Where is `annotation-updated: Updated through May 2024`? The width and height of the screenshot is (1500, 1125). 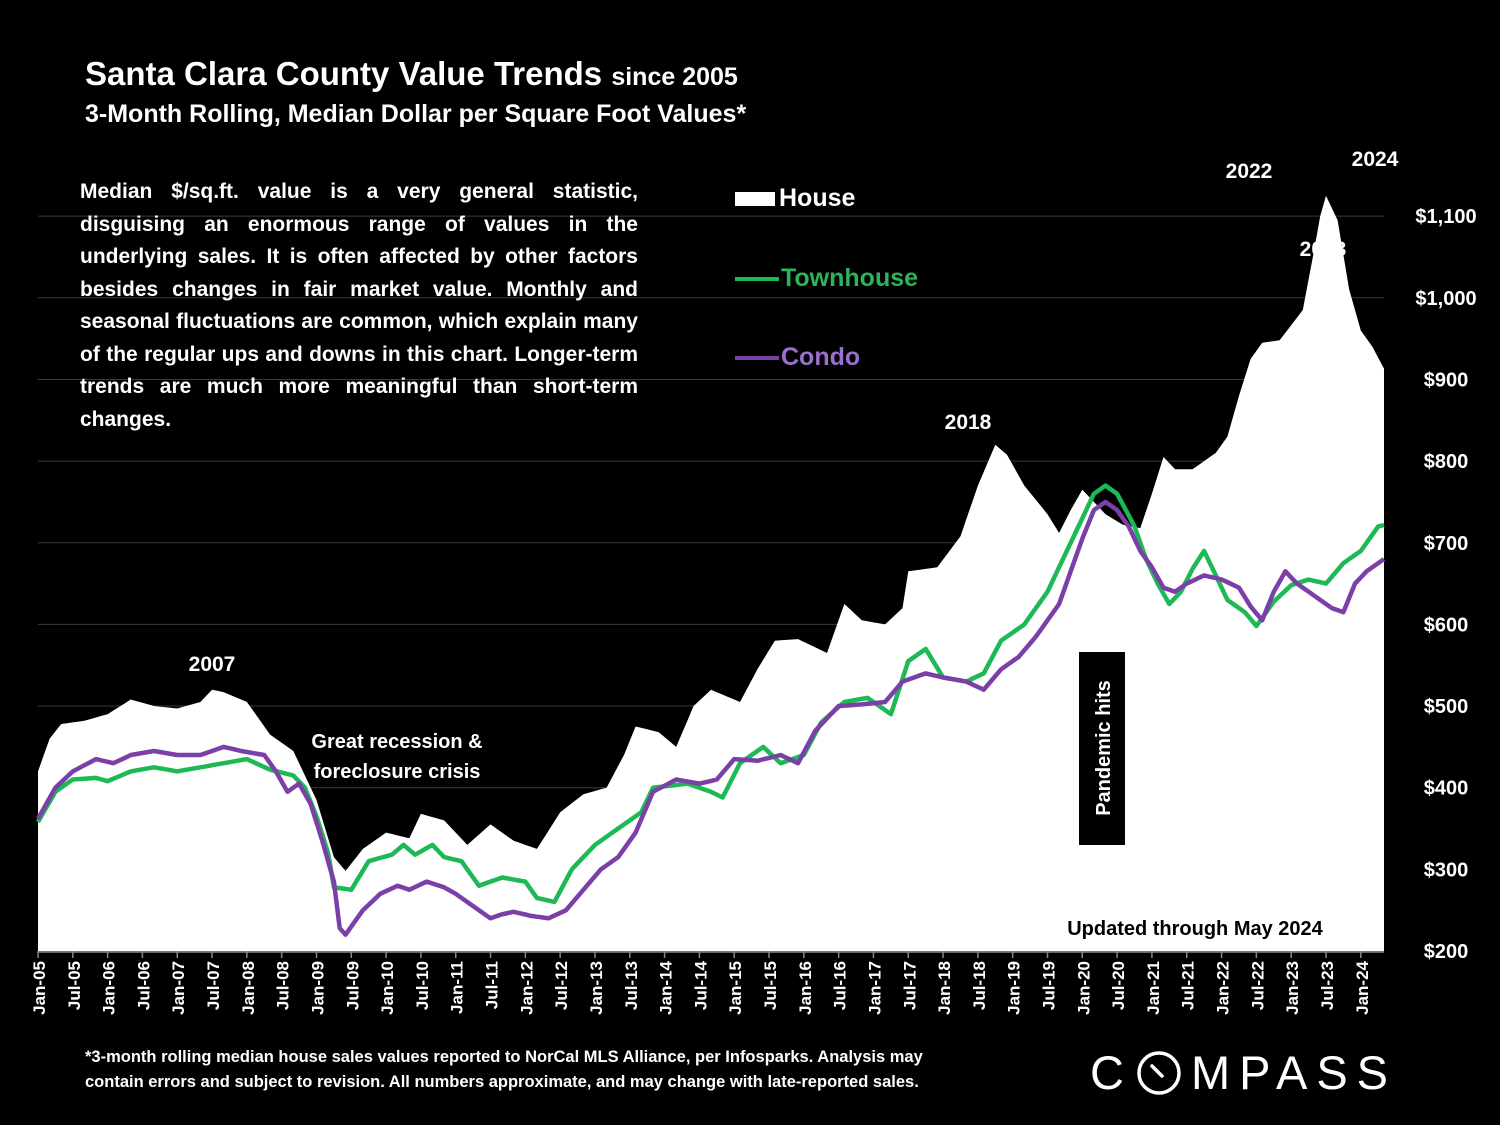
annotation-updated: Updated through May 2024 is located at coordinates (1195, 929).